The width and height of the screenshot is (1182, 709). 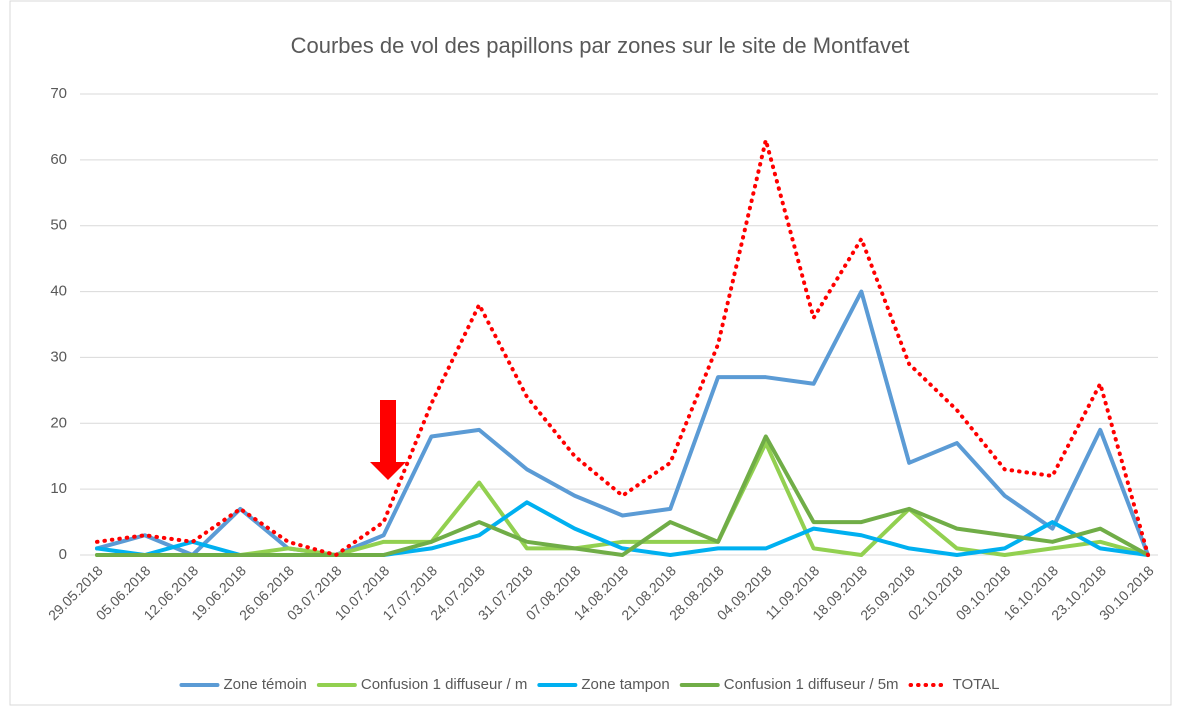 I want to click on legend-label: Zone tampon, so click(x=625, y=684).